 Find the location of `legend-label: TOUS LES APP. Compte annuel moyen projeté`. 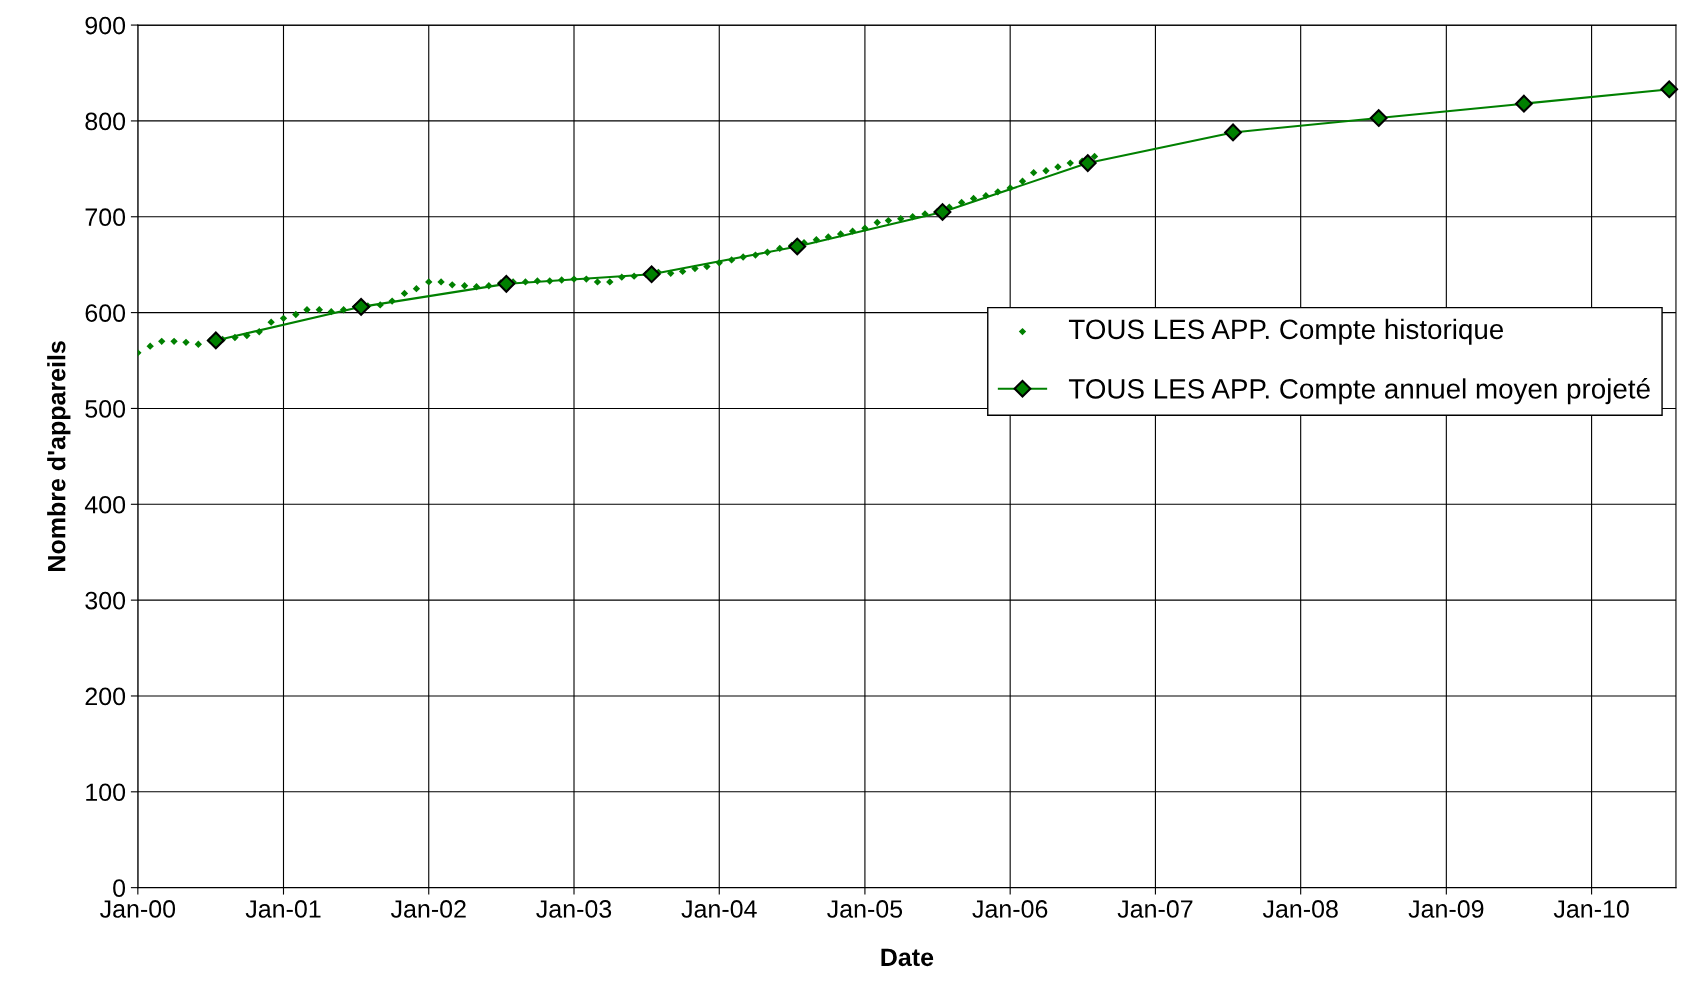

legend-label: TOUS LES APP. Compte annuel moyen projeté is located at coordinates (1359, 391).